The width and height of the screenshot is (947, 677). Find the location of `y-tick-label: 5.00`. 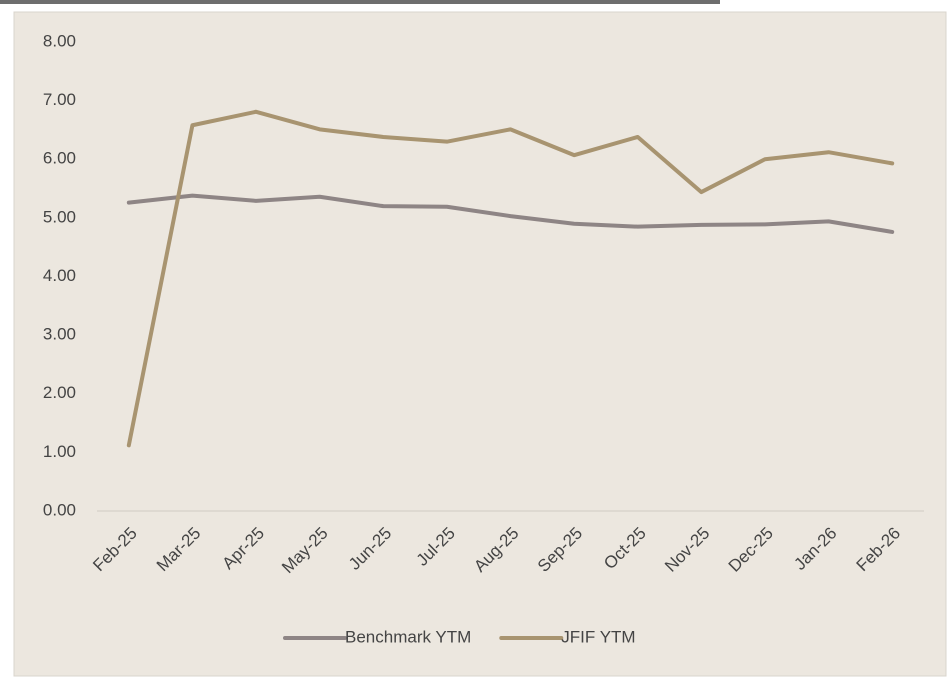

y-tick-label: 5.00 is located at coordinates (59, 216).